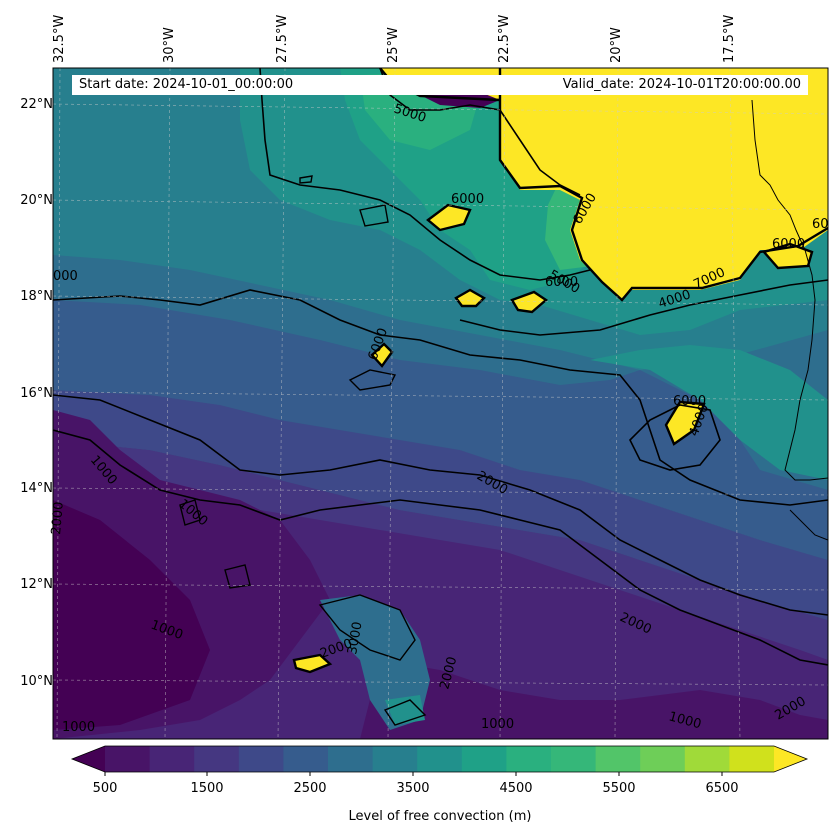  Describe the element at coordinates (36, 488) in the screenshot. I see `lat-label-14n: 14°N` at that location.